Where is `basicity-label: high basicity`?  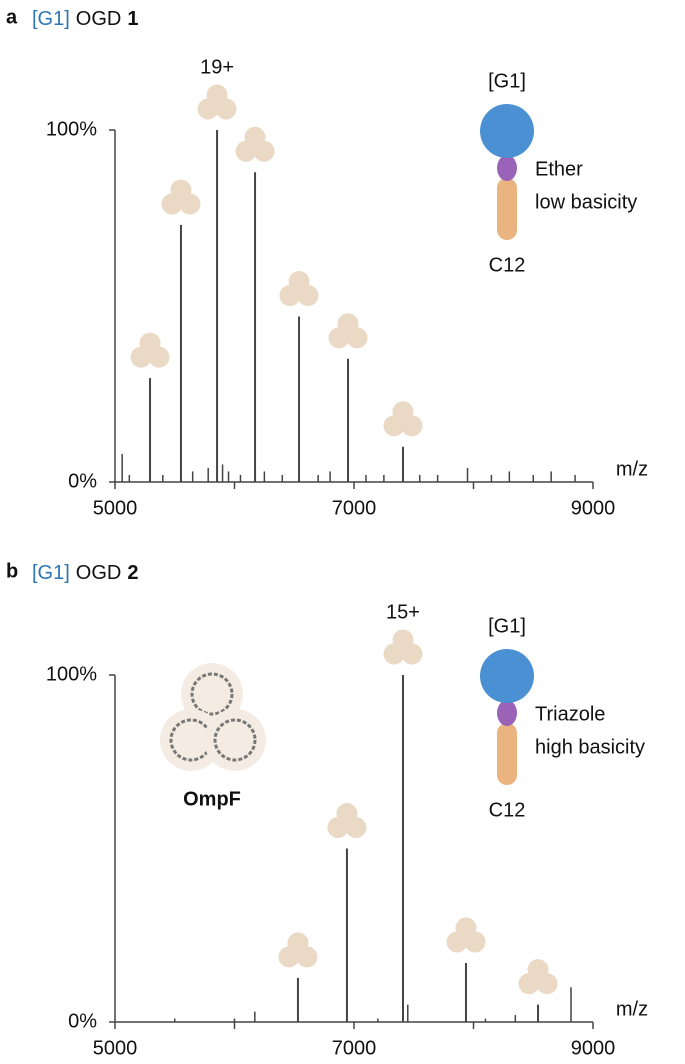
basicity-label: high basicity is located at coordinates (590, 747).